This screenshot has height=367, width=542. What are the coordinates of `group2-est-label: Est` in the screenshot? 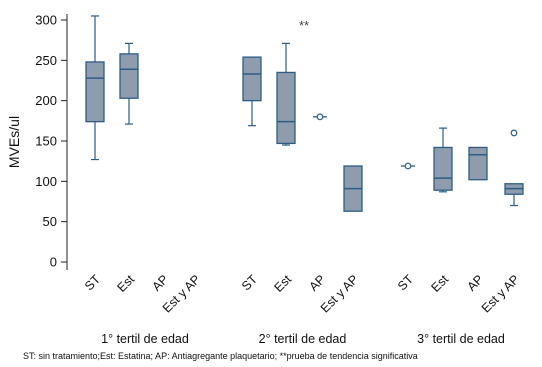 It's located at (282, 283).